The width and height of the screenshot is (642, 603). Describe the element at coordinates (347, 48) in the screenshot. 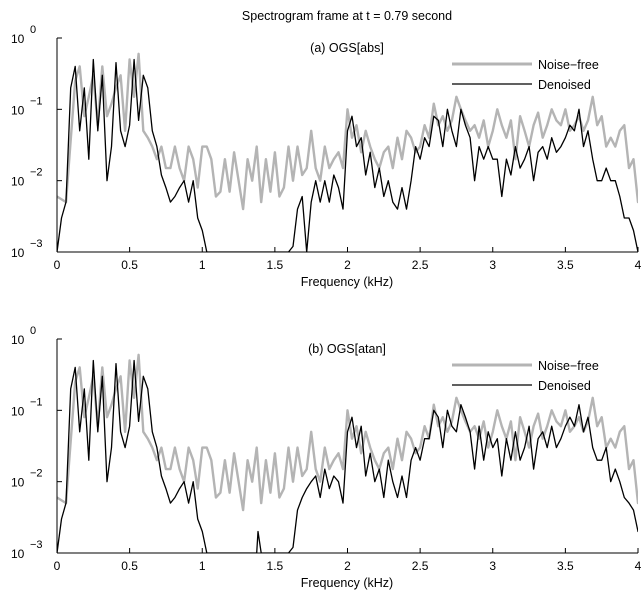

I see `panel-title: (a) OGS[abs]` at that location.